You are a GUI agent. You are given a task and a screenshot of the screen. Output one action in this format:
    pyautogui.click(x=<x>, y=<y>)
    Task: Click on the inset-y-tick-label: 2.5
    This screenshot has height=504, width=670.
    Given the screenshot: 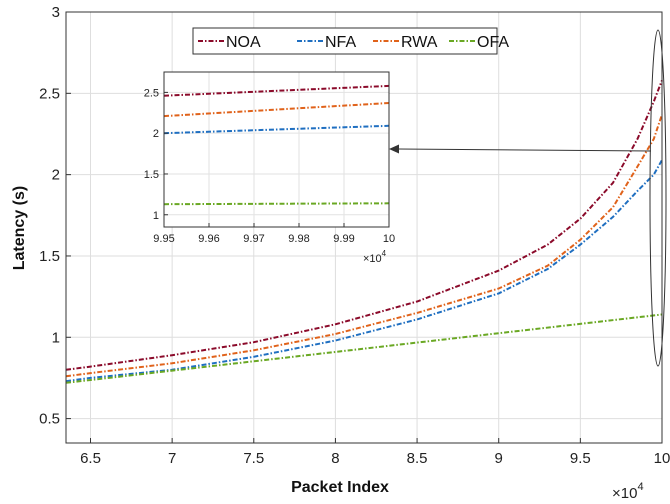 What is the action you would take?
    pyautogui.click(x=151, y=93)
    